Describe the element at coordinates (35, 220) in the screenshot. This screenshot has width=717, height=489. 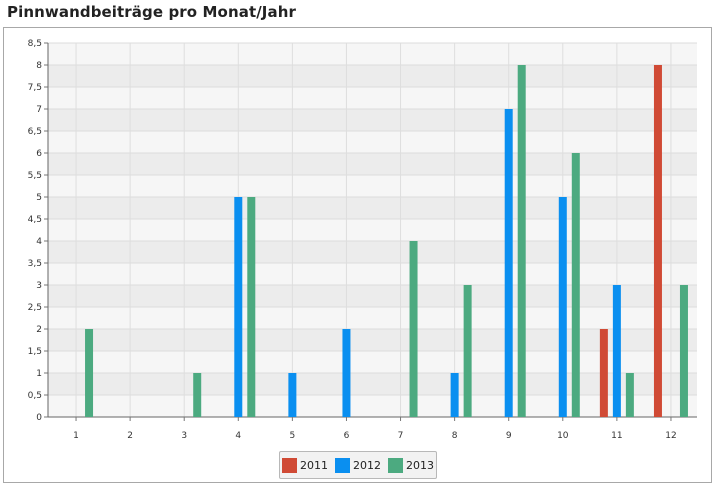
I see `y-tick-label: 4,5` at that location.